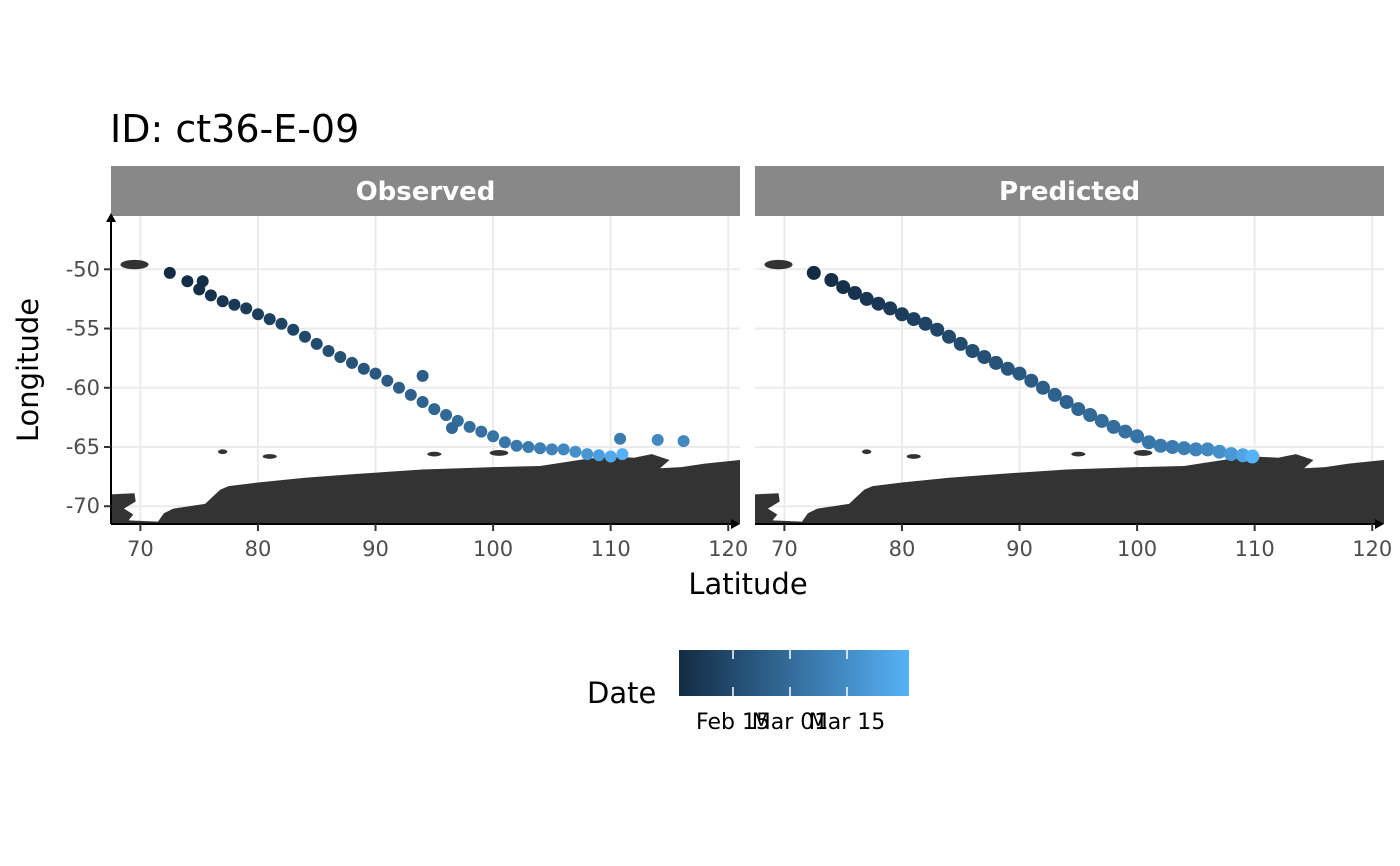 The width and height of the screenshot is (1400, 866). Describe the element at coordinates (1033, 364) in the screenshot. I see `points-predicted` at that location.